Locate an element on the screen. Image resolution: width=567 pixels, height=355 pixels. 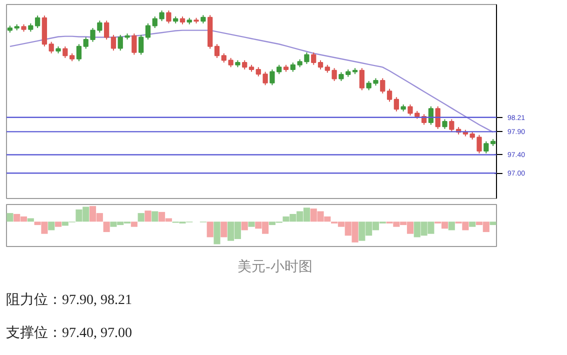
text: 阻力位：97.90, 98.21 is located at coordinates (69, 301).